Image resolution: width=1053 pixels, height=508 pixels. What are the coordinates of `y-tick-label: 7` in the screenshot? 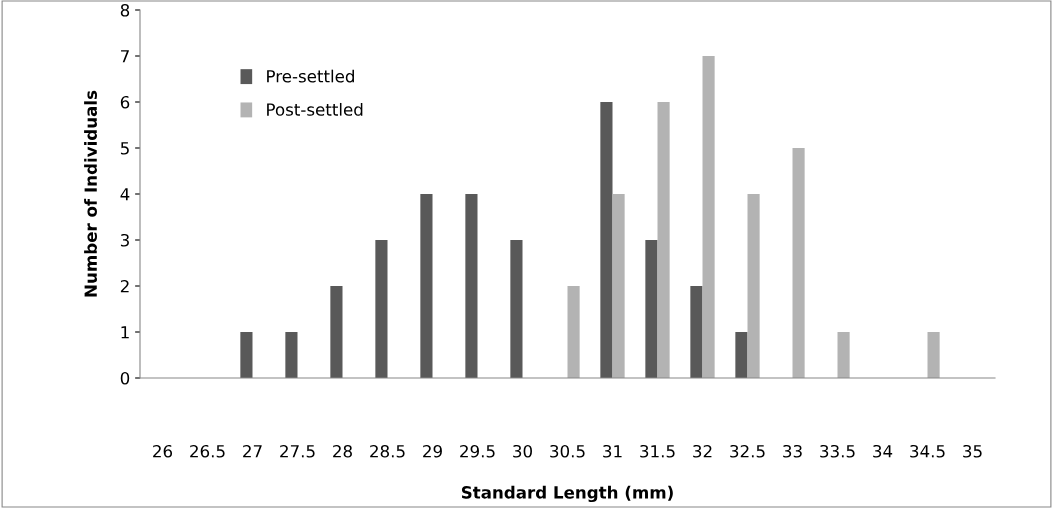 It's located at (125, 56).